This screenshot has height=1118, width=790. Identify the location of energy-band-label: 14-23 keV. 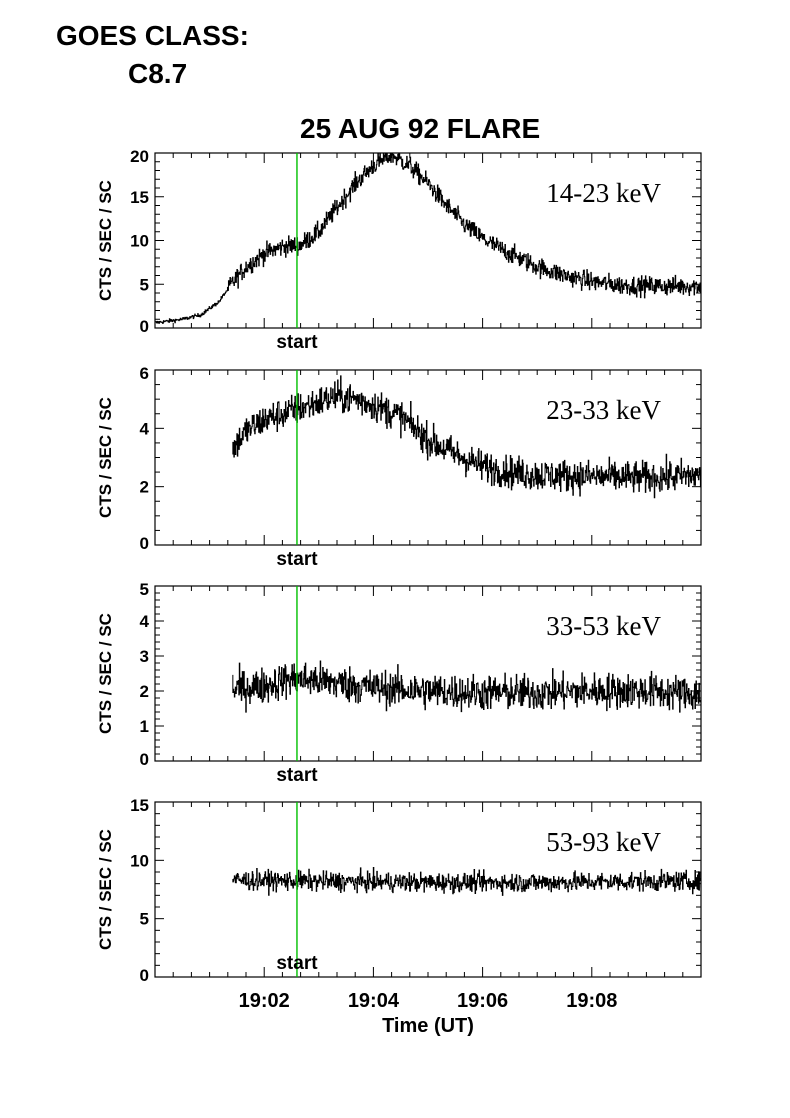
(603, 193).